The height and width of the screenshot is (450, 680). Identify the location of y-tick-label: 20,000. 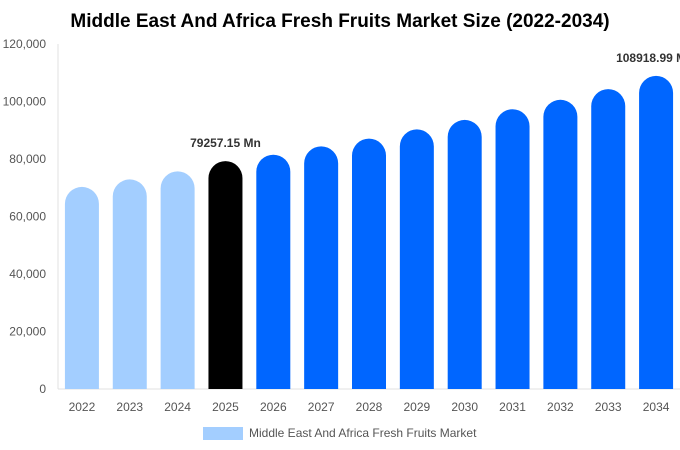
(27, 332).